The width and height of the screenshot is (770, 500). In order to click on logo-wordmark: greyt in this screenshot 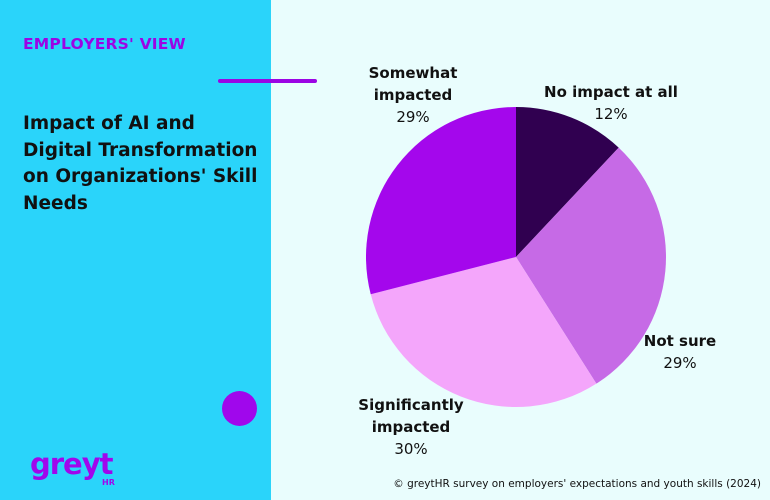, I will do `click(72, 464)`.